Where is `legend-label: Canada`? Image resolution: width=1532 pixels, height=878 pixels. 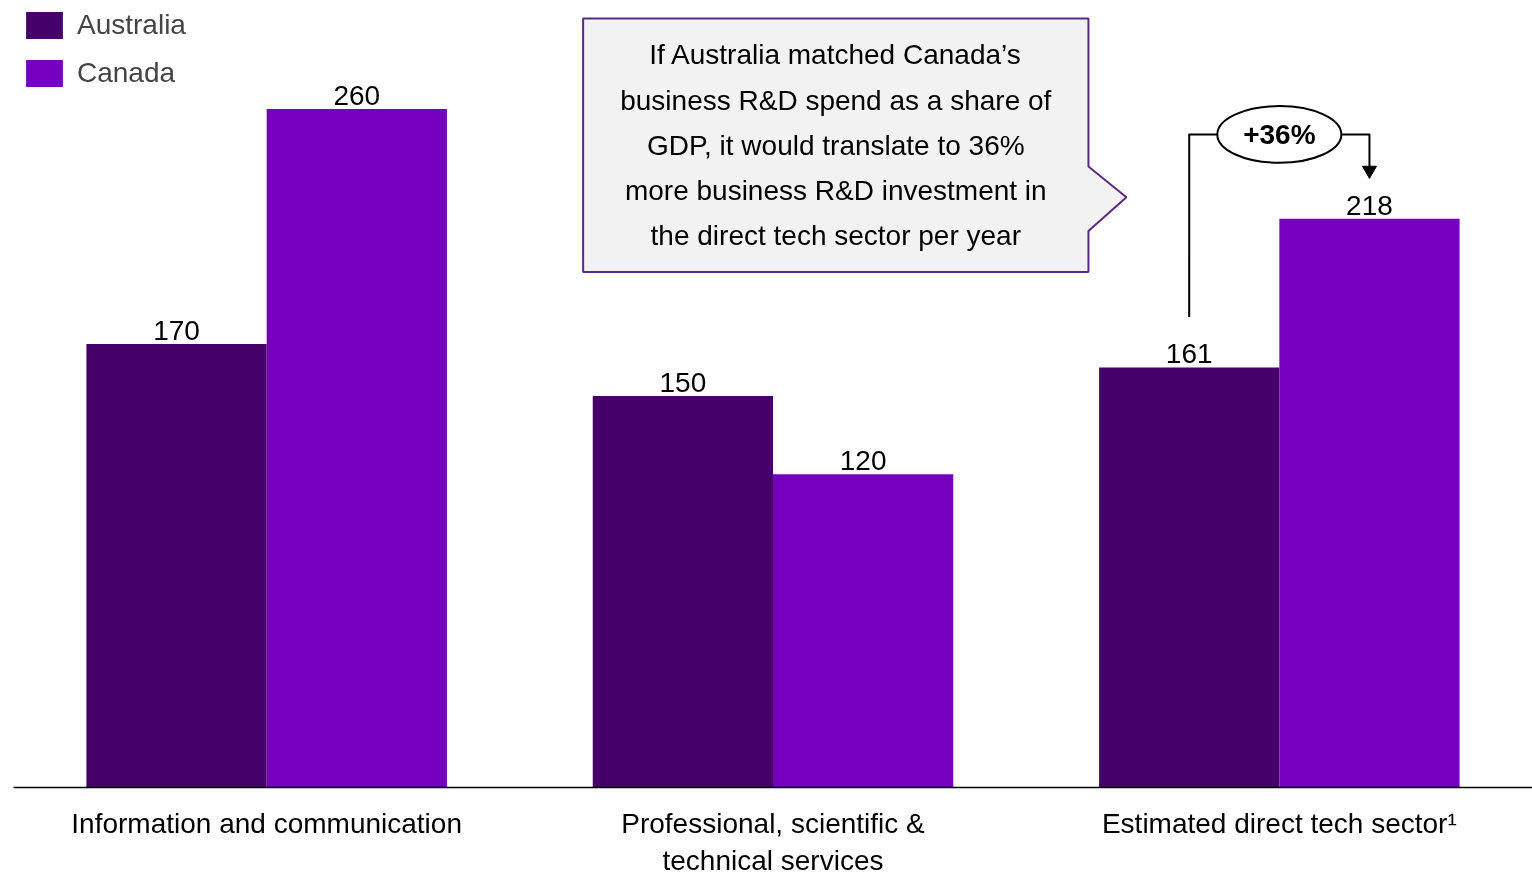
legend-label: Canada is located at coordinates (126, 73).